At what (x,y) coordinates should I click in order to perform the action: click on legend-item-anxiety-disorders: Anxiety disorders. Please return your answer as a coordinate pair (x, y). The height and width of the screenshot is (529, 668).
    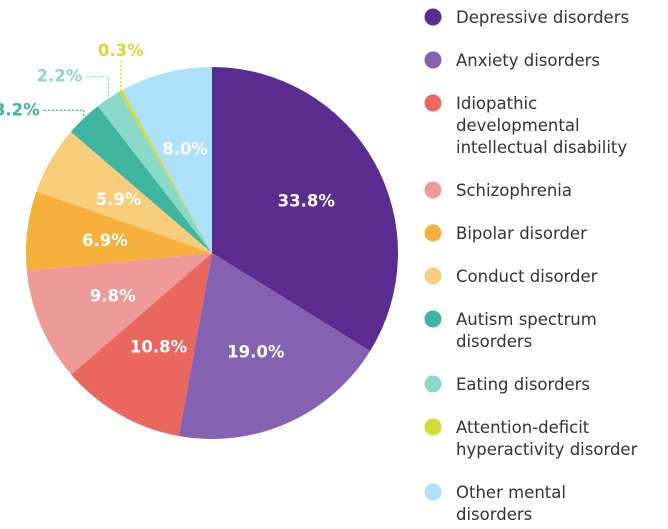
    Looking at the image, I should click on (512, 60).